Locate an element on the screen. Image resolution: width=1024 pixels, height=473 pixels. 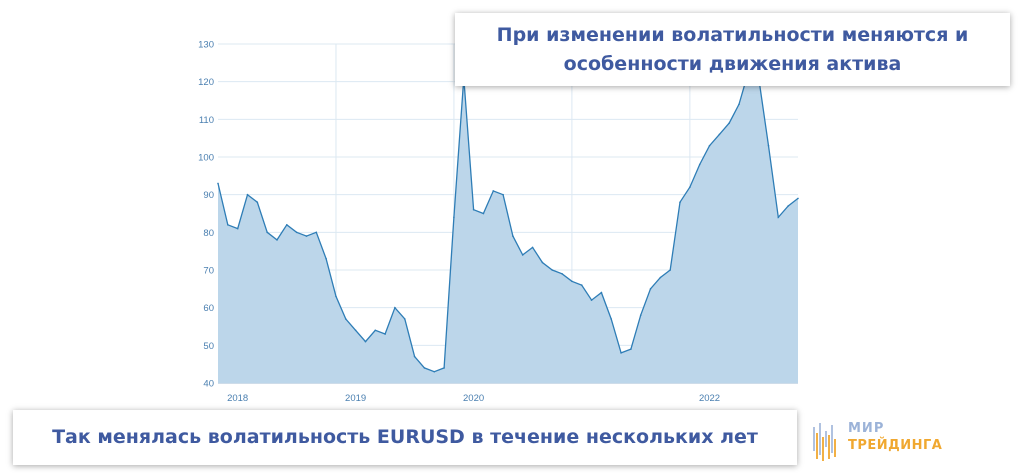
x-tick-label: 2018 is located at coordinates (237, 398).